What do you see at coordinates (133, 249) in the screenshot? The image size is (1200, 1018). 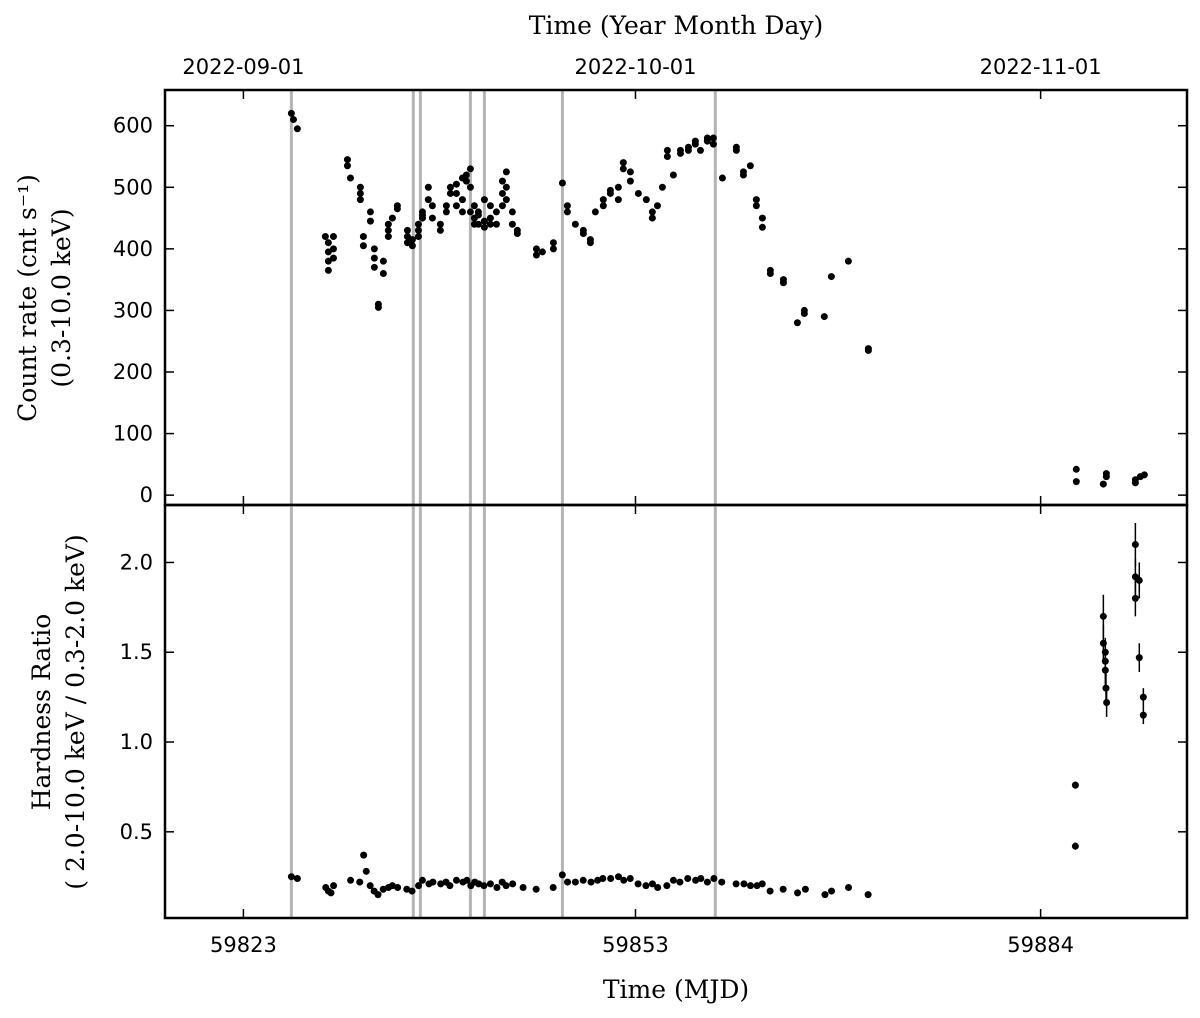 I see `y-tick-label: 400` at bounding box center [133, 249].